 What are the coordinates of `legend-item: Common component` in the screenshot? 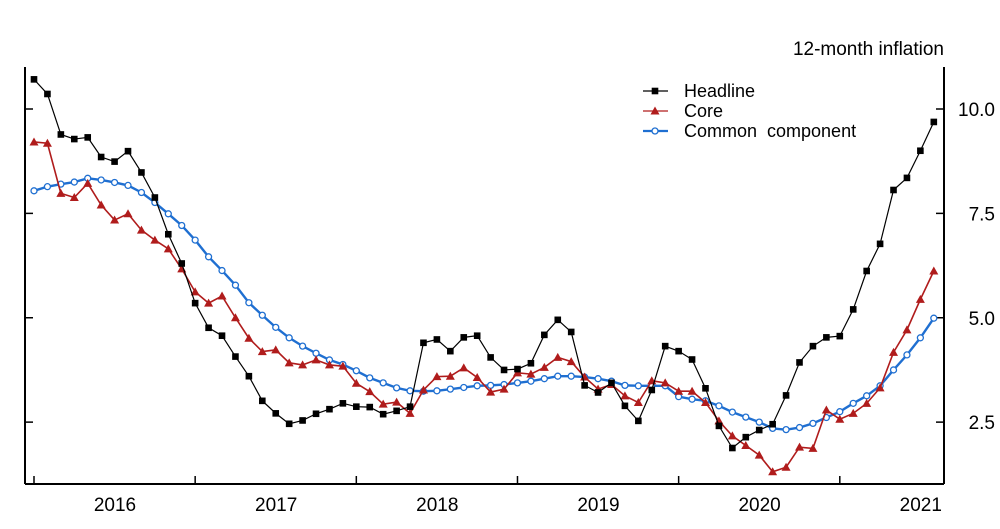 It's located at (749, 131).